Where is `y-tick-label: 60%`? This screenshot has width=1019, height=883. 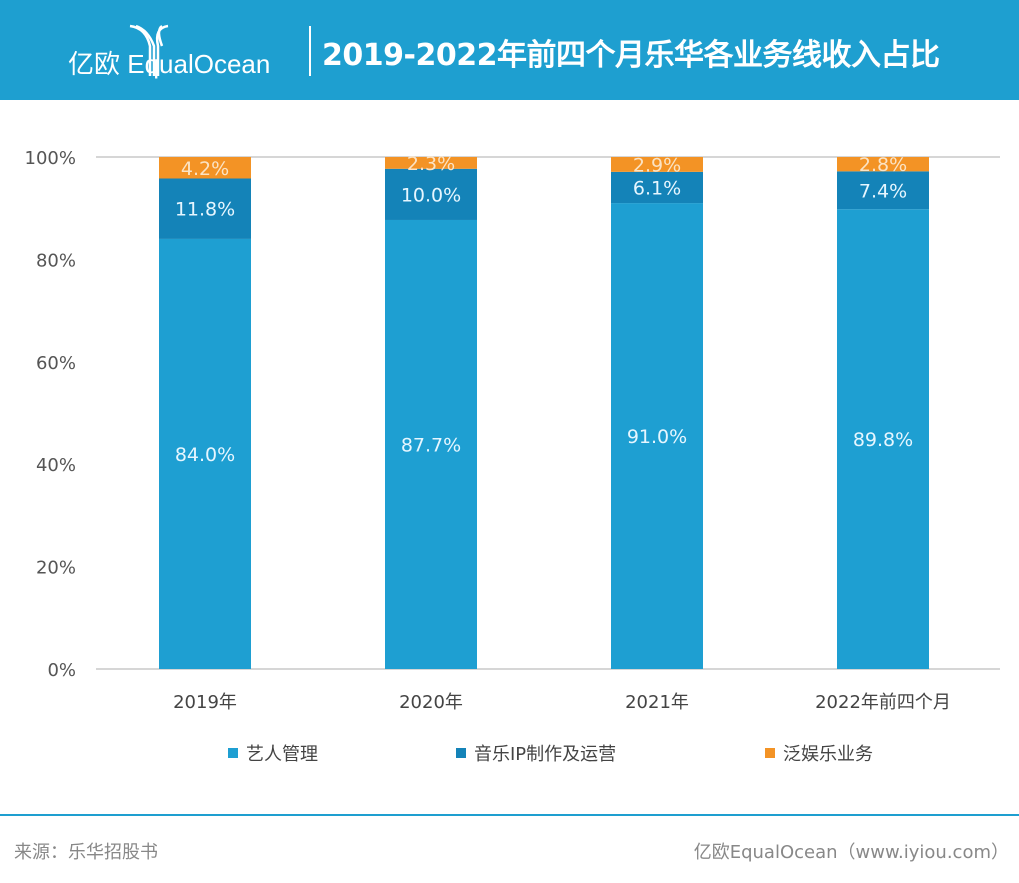
y-tick-label: 60% is located at coordinates (56, 363).